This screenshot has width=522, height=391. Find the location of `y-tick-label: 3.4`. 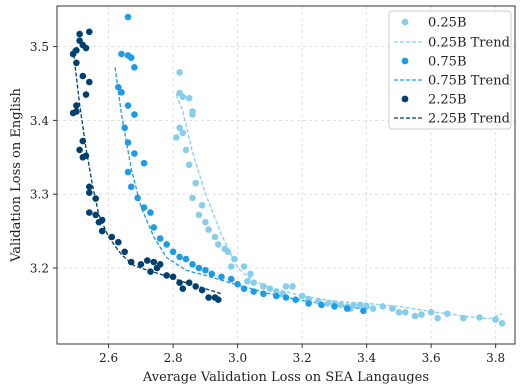

y-tick-label: 3.4 is located at coordinates (39, 121).